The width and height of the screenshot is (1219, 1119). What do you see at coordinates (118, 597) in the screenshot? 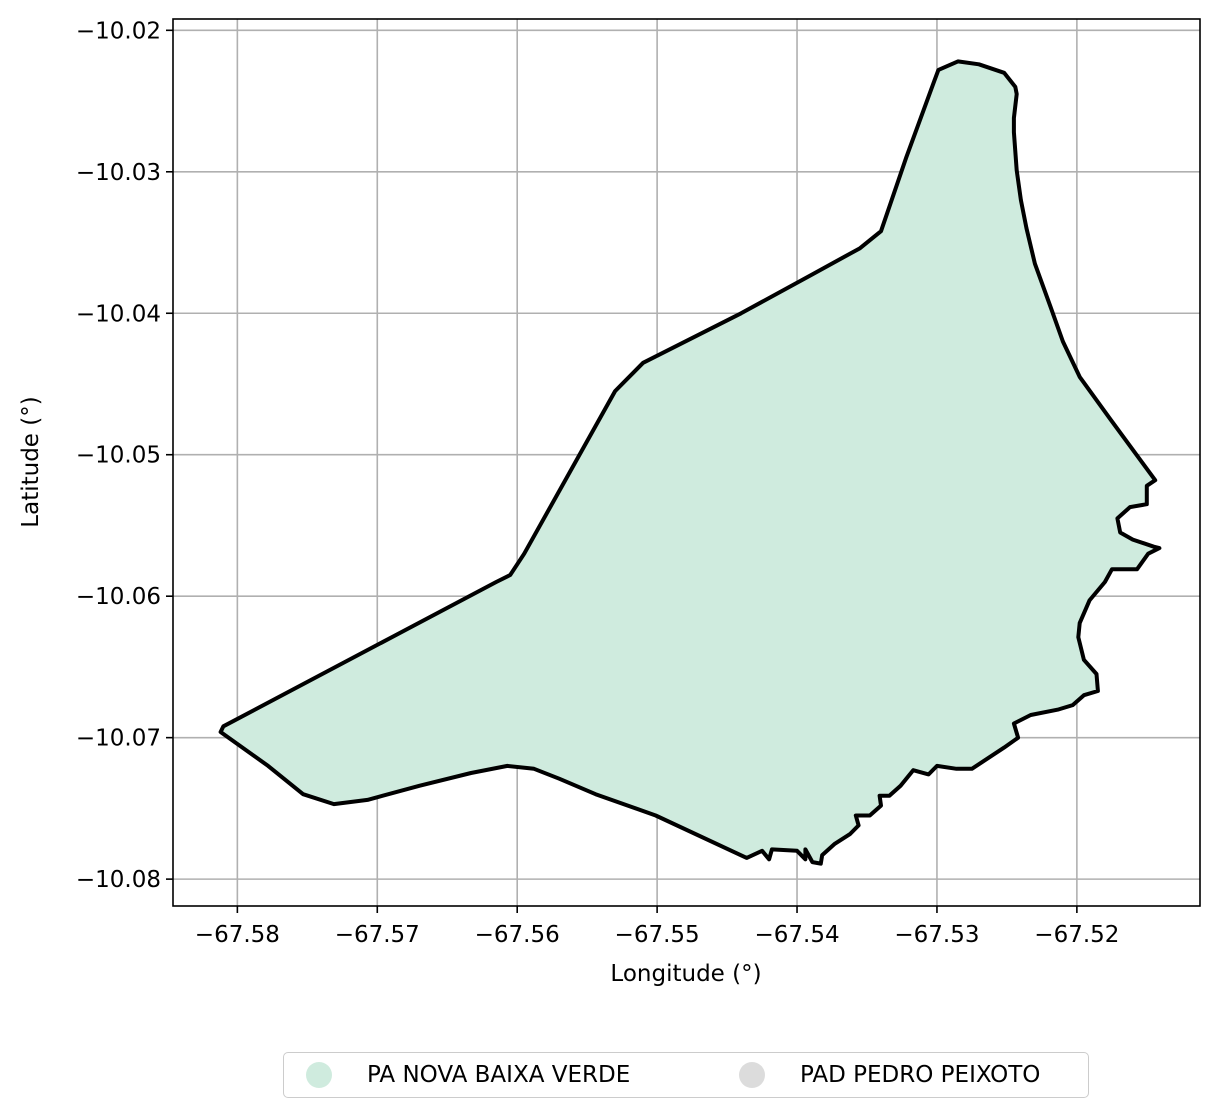
I see `y-tick-label: −10.06` at bounding box center [118, 597].